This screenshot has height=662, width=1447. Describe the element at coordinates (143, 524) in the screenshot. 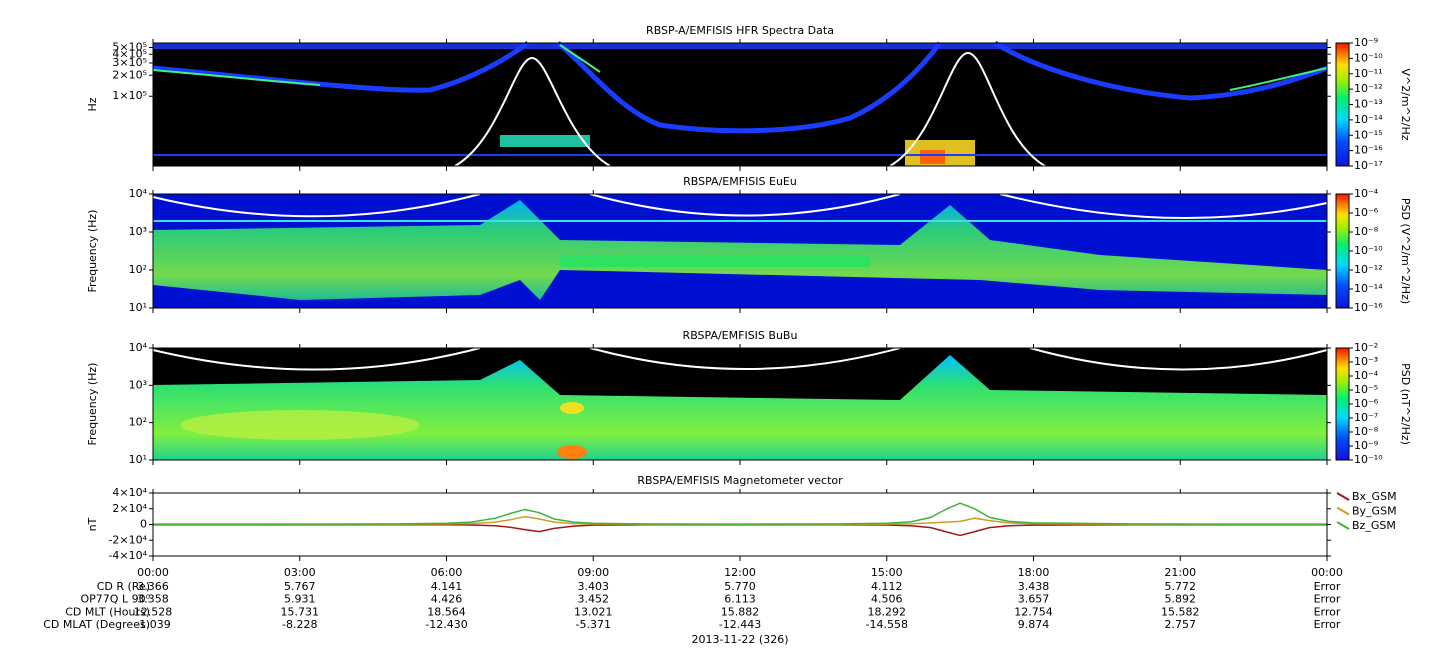

I see `y-tick-label: 0` at that location.